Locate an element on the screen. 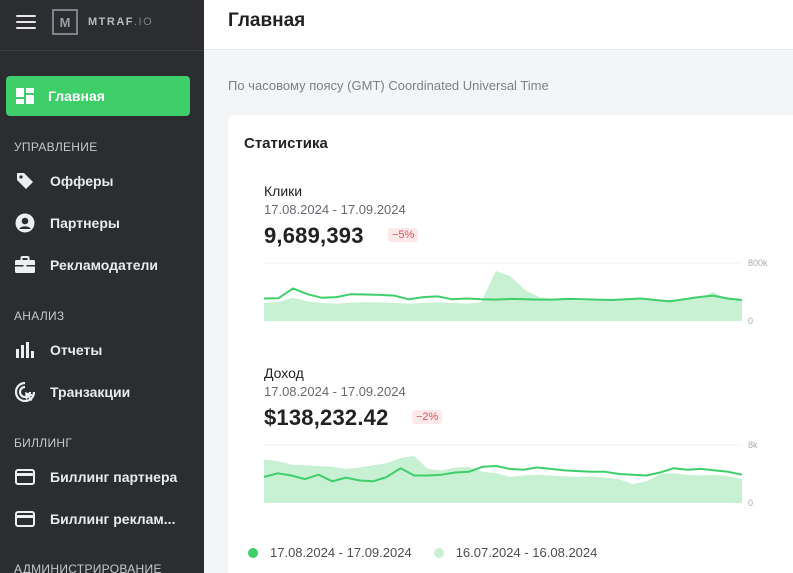 This screenshot has width=793, height=573. clicks-value: 9,689,393 is located at coordinates (314, 235).